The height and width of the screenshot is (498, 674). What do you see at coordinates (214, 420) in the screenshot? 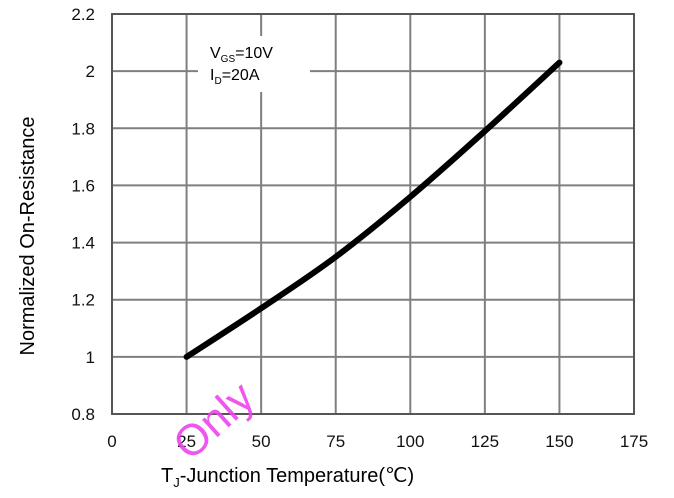
I see `watermark: Only` at bounding box center [214, 420].